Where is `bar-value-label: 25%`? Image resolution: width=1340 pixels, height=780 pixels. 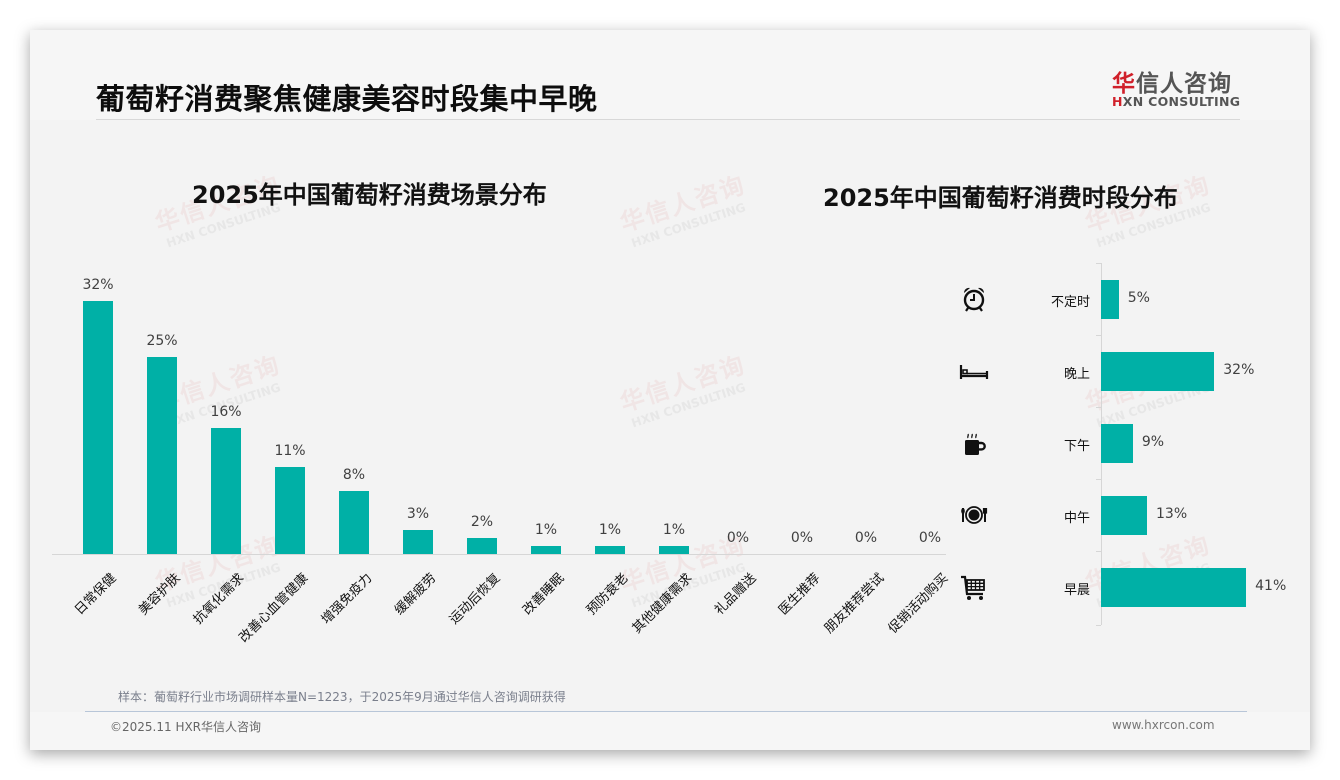
bar-value-label: 25% is located at coordinates (162, 340).